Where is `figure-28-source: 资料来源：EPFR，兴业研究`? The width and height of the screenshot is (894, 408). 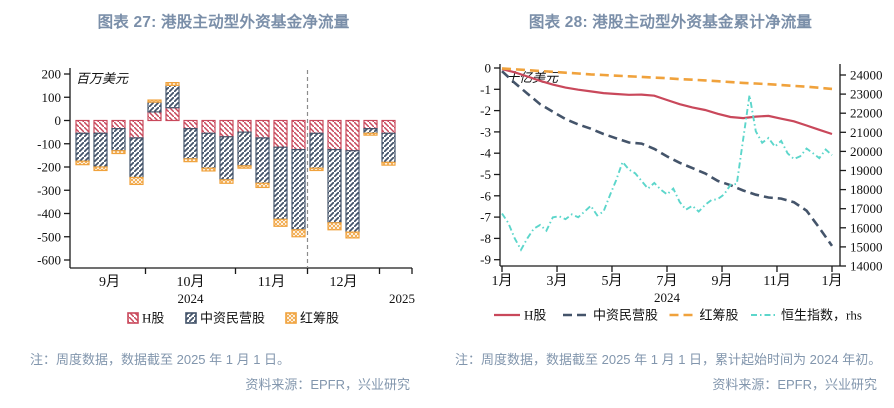
figure-28-source: 资料来源：EPFR，兴业研究 is located at coordinates (794, 384).